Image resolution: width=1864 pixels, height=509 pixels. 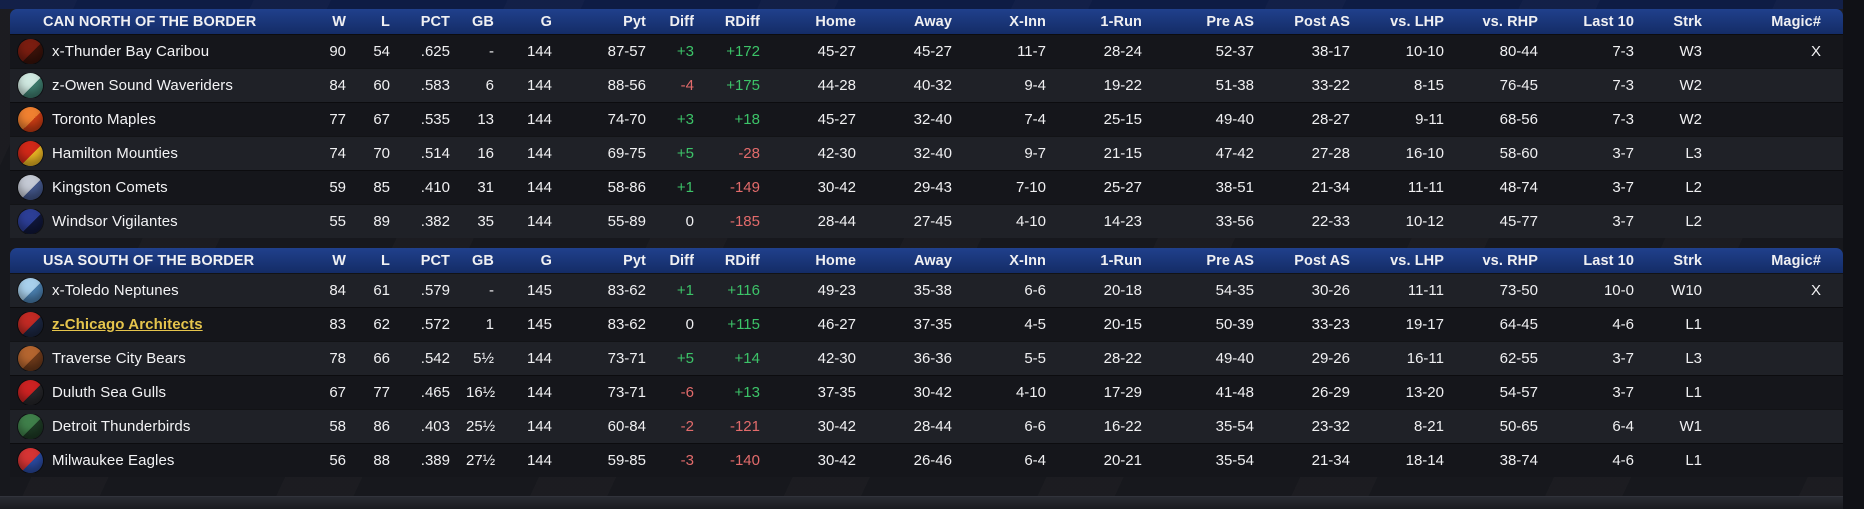 I want to click on team-name-link: z-Chicago Architects, so click(x=127, y=324).